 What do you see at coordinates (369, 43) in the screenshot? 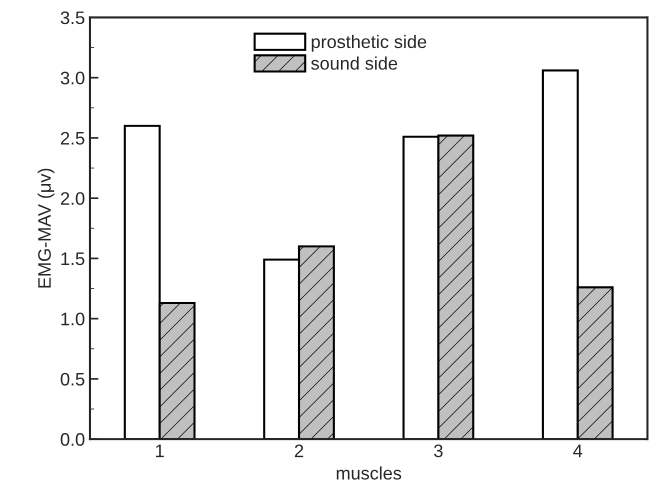
I see `legend-label: prosthetic side` at bounding box center [369, 43].